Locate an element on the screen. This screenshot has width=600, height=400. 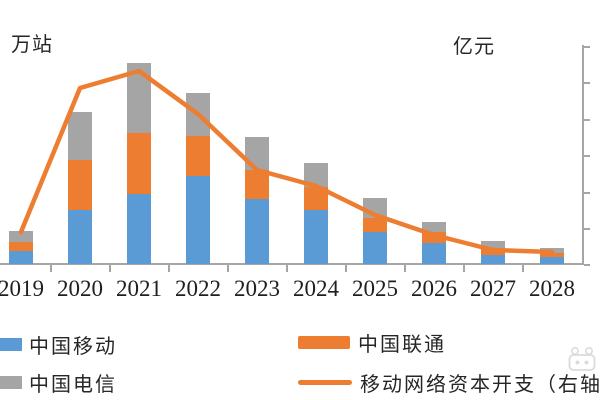
china-telecom-swatch-icon is located at coordinates (11, 382).